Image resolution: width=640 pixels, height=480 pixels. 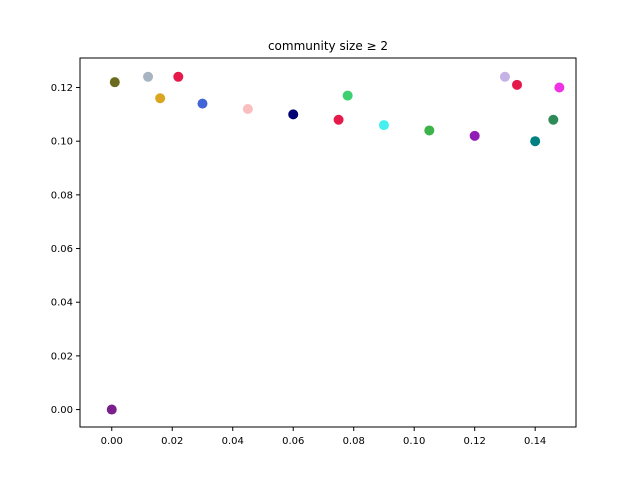 What do you see at coordinates (535, 441) in the screenshot?
I see `x-tick-label: 0.14` at bounding box center [535, 441].